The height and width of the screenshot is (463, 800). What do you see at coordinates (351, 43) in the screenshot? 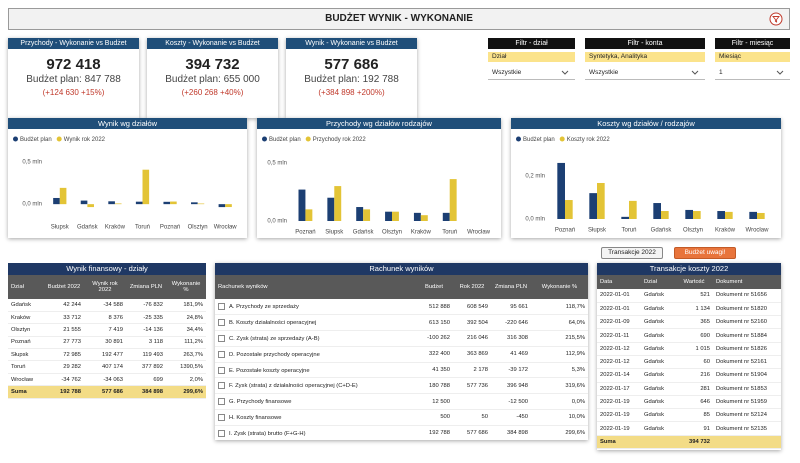
I see `kpi-title: Wynik - Wykonanie vs Budżet` at bounding box center [351, 43].